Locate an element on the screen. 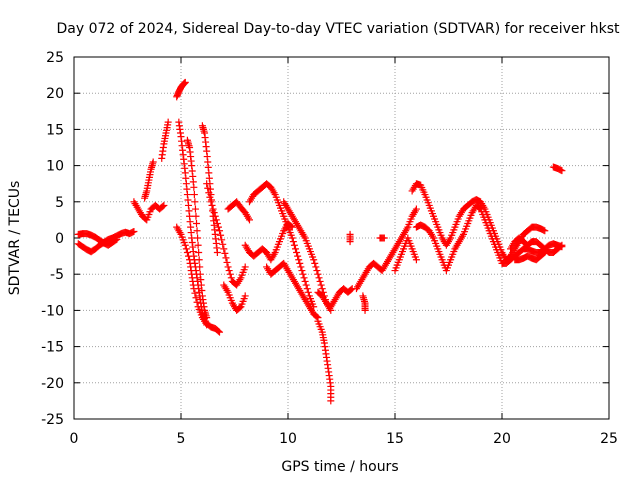 This screenshot has height=480, width=640. data-series-arc-o is located at coordinates (268, 242).